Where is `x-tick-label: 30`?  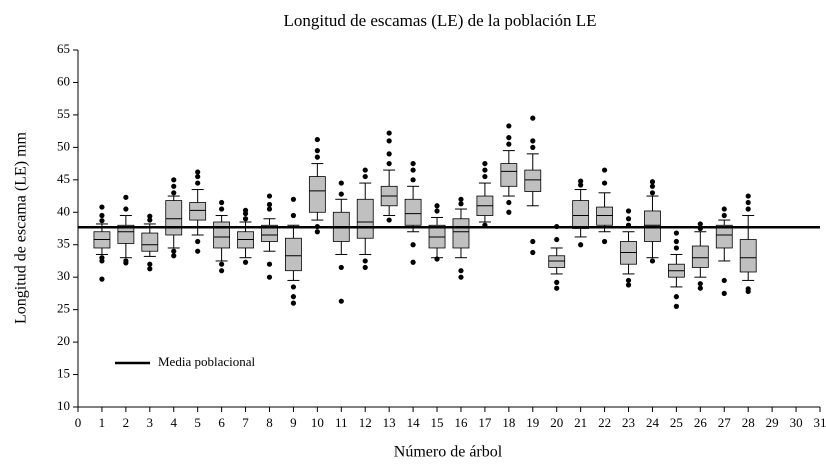 x-tick-label: 30 is located at coordinates (796, 422).